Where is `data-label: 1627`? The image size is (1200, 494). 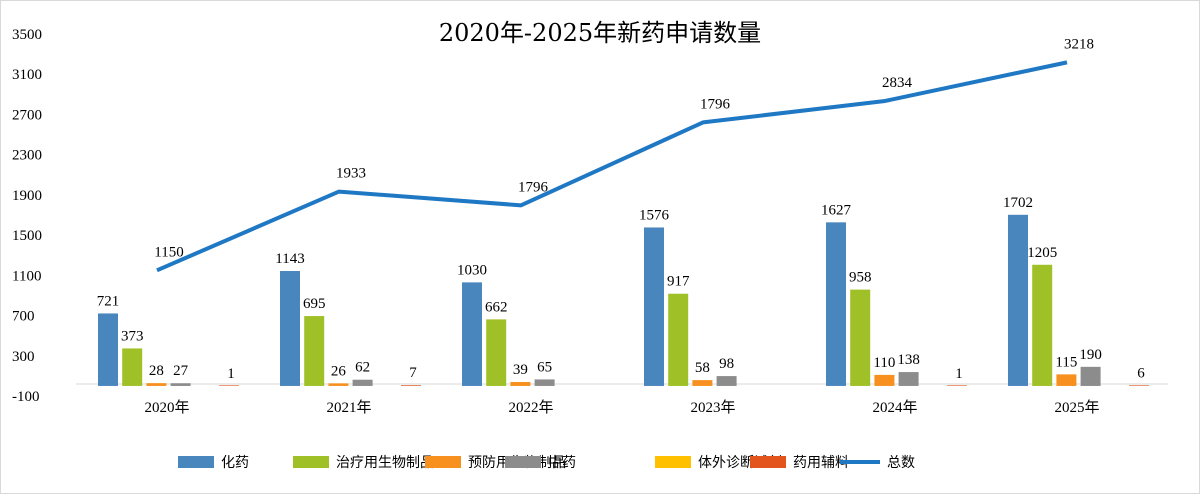 data-label: 1627 is located at coordinates (836, 210).